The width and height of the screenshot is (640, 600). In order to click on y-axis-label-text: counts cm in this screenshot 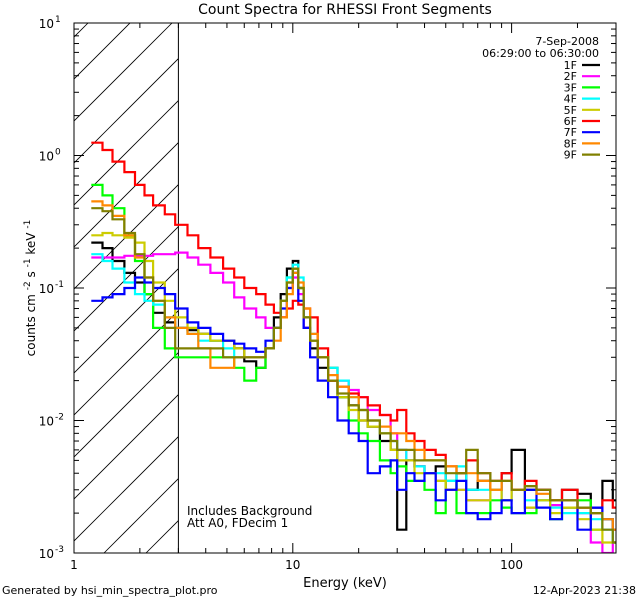, I will do `click(31, 325)`.